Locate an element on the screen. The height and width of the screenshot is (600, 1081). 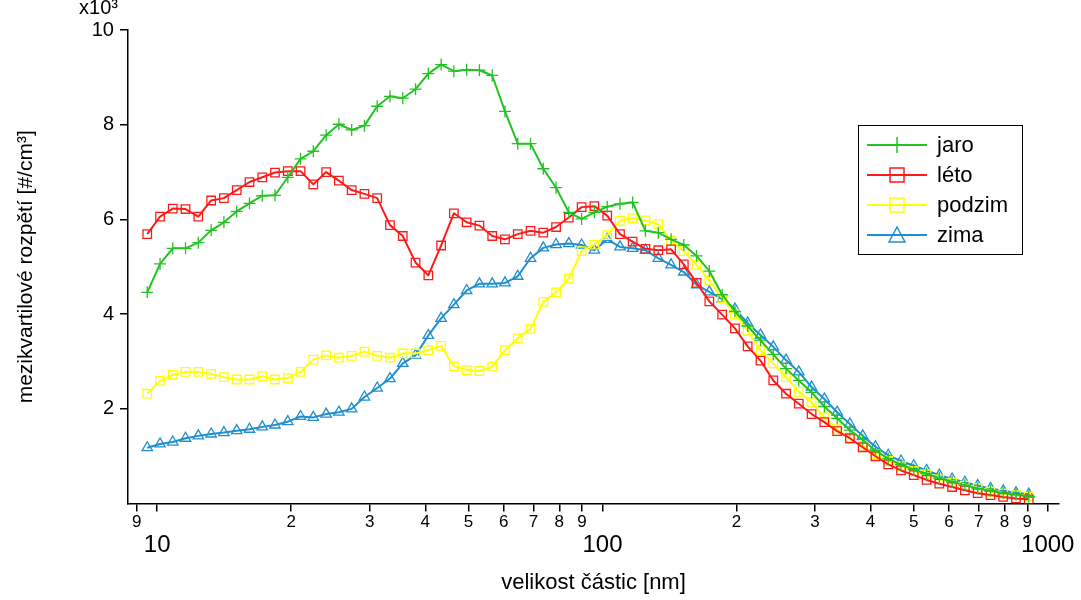
x-tick-label: 100 is located at coordinates (602, 544).